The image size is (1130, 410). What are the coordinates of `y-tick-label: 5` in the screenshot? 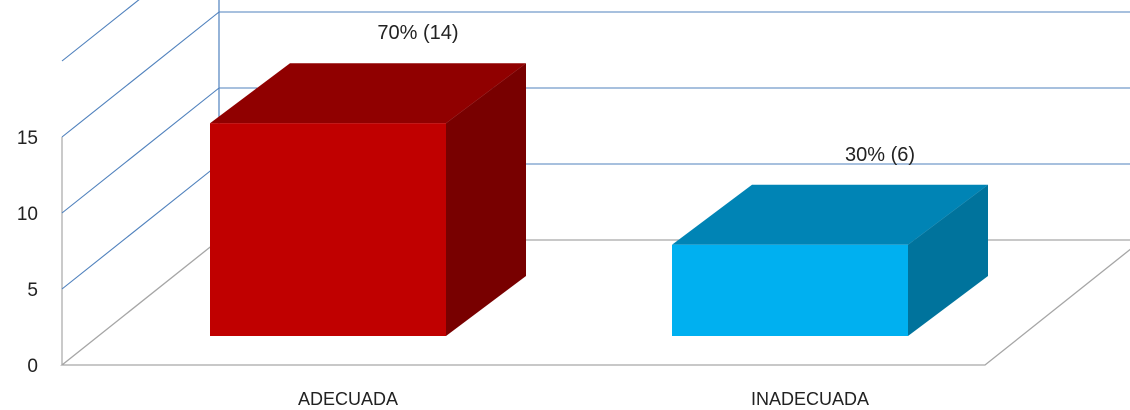 It's located at (32, 290).